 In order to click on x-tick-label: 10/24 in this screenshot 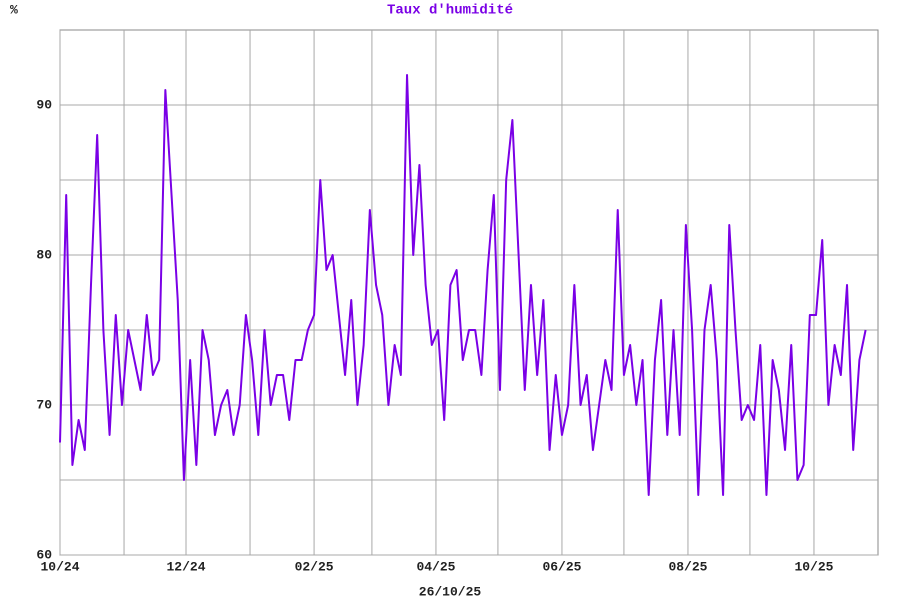, I will do `click(59, 566)`.